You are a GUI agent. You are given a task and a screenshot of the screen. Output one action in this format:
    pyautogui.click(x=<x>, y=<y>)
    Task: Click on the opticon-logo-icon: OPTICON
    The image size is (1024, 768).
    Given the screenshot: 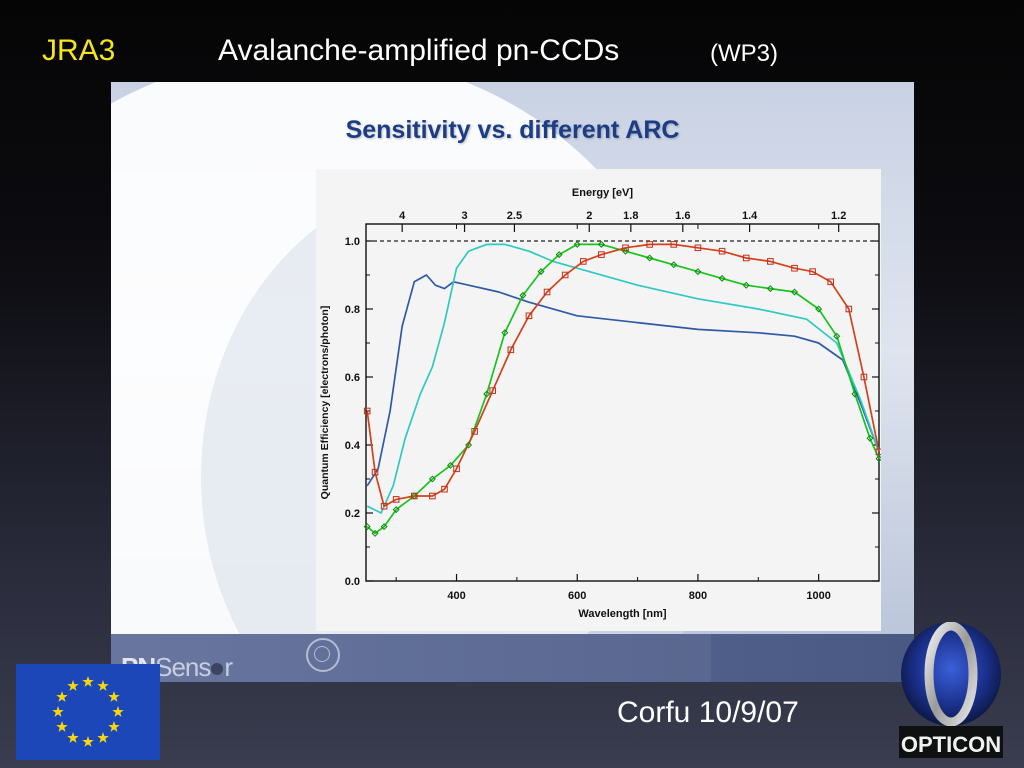 What is the action you would take?
    pyautogui.click(x=951, y=690)
    